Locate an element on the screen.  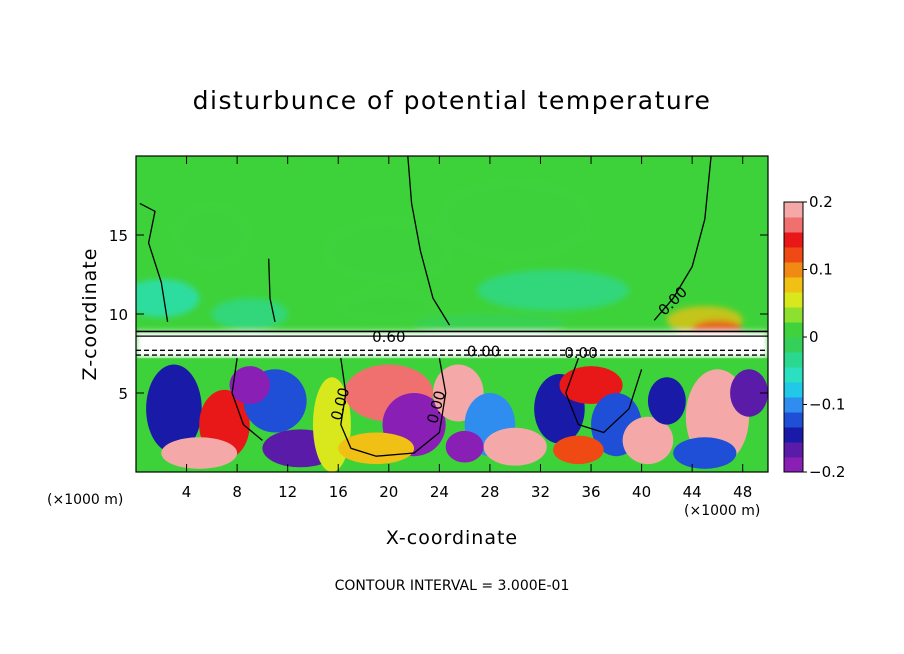
x-tick-label: 28 is located at coordinates (489, 492).